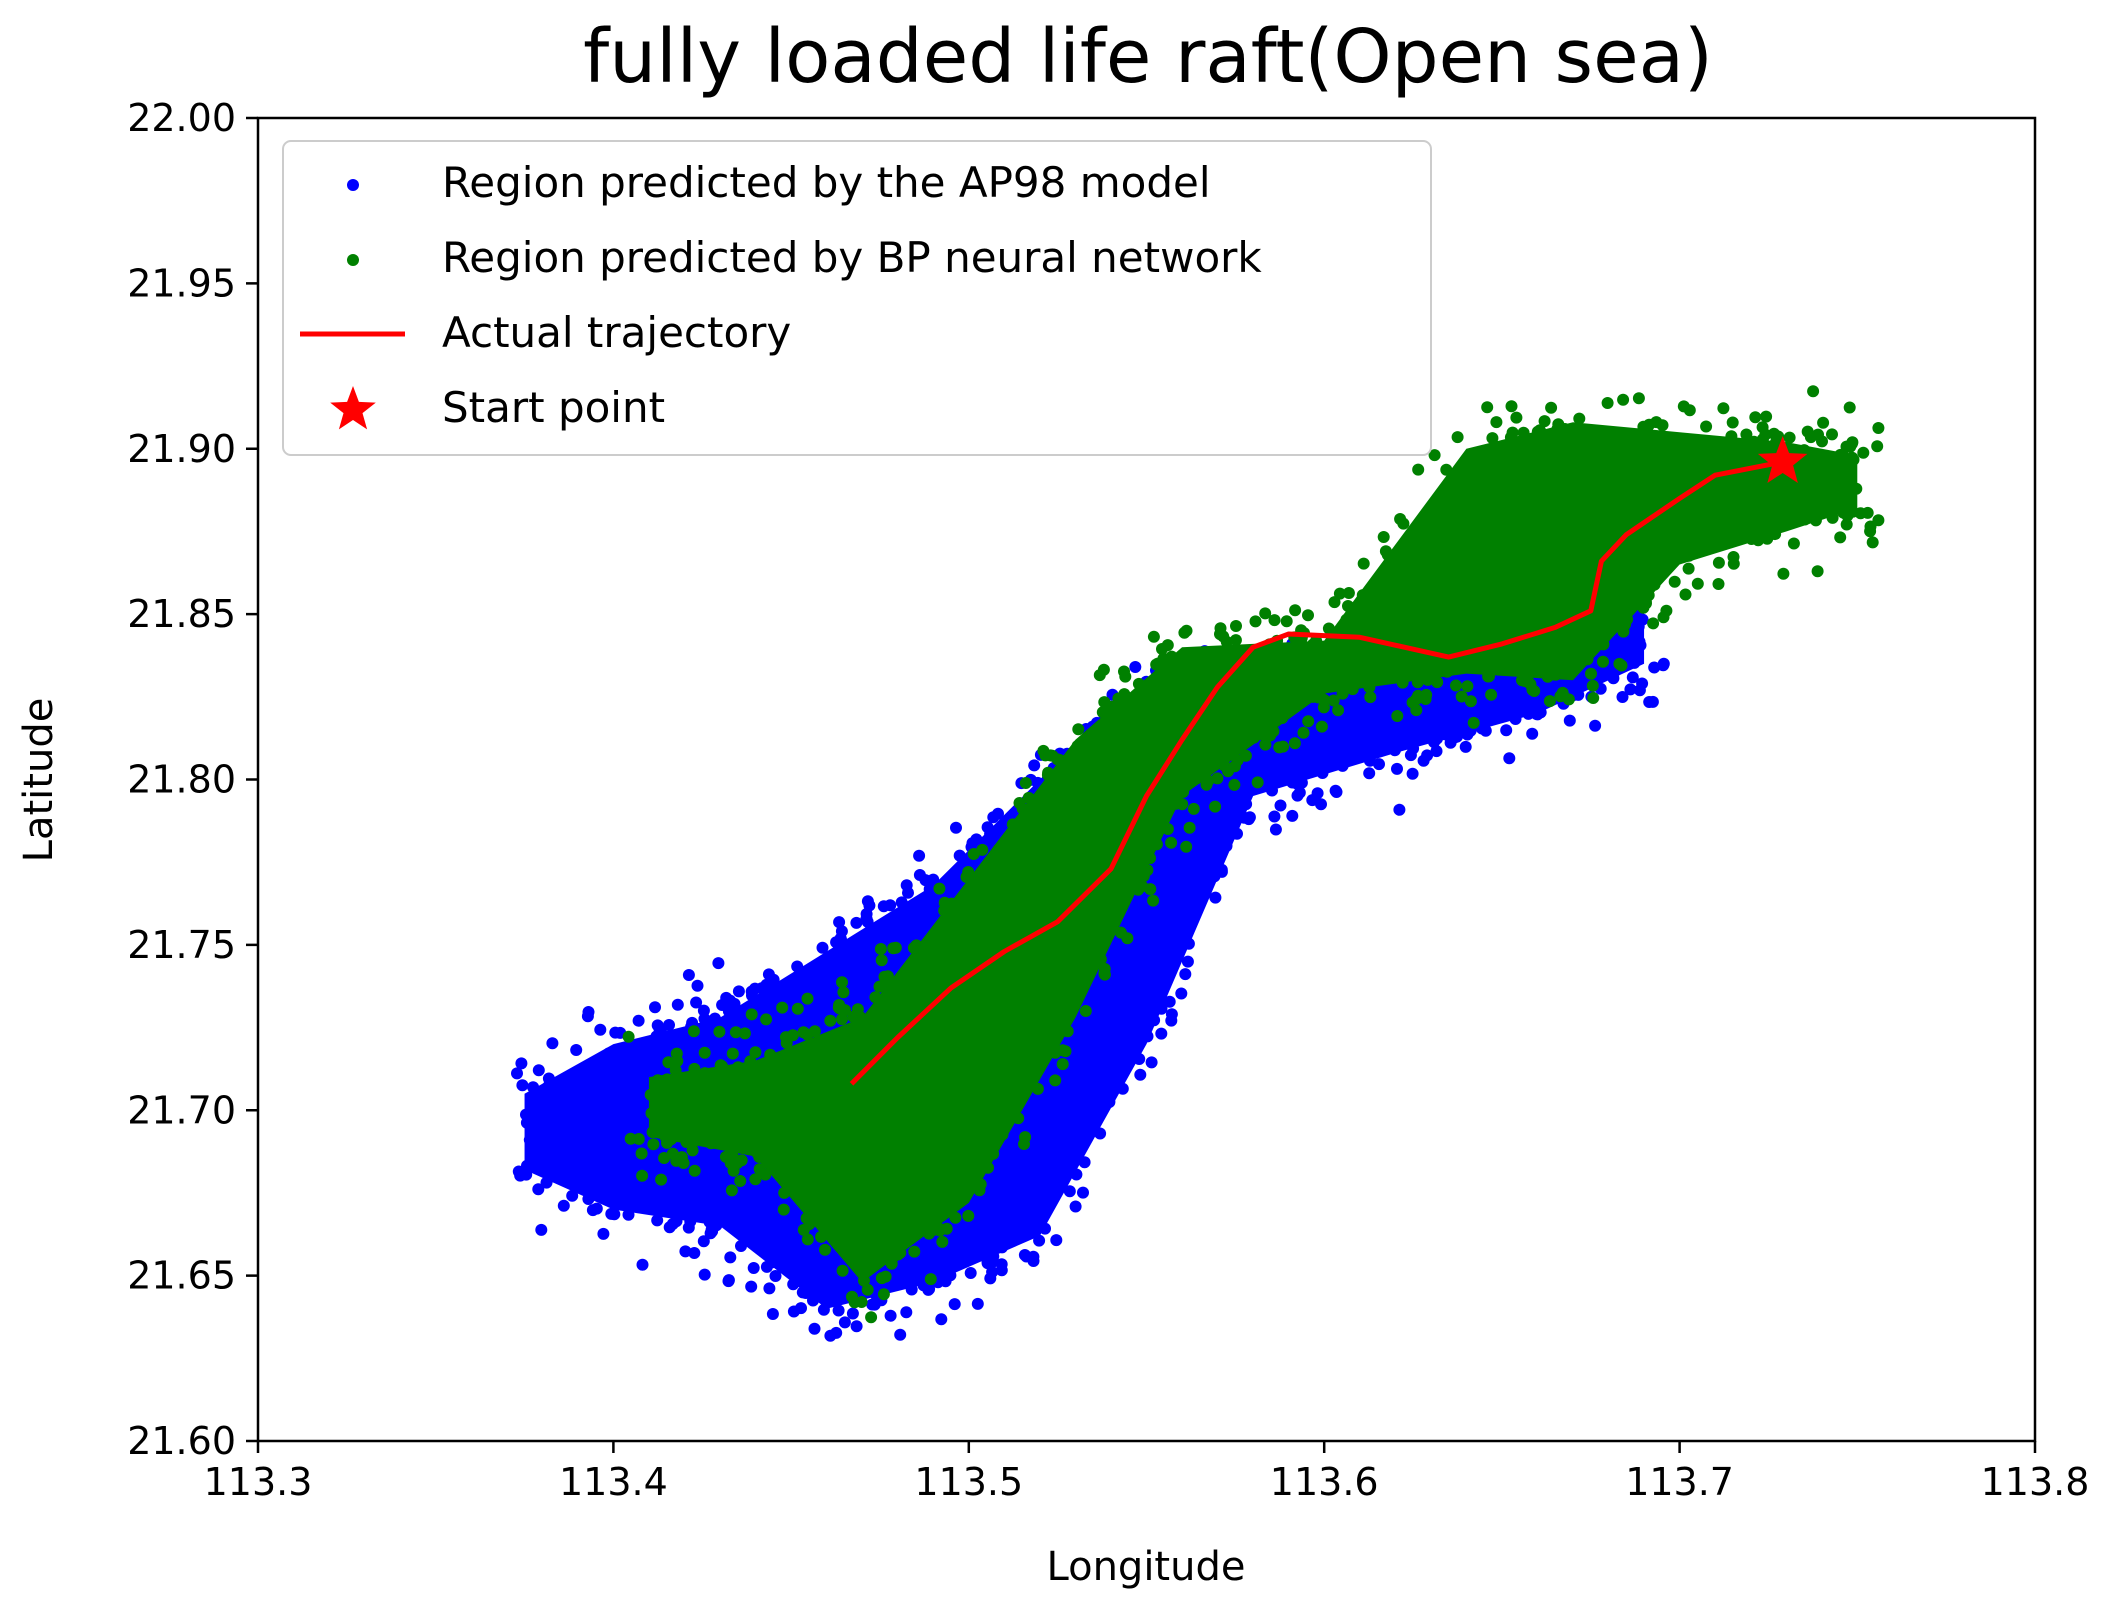  I want to click on x-tick-label: 113.7, so click(1679, 1482).